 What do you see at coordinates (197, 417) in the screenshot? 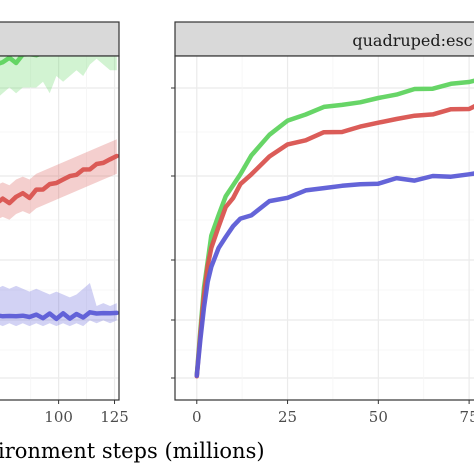
I see `x-tick-label: 0` at bounding box center [197, 417].